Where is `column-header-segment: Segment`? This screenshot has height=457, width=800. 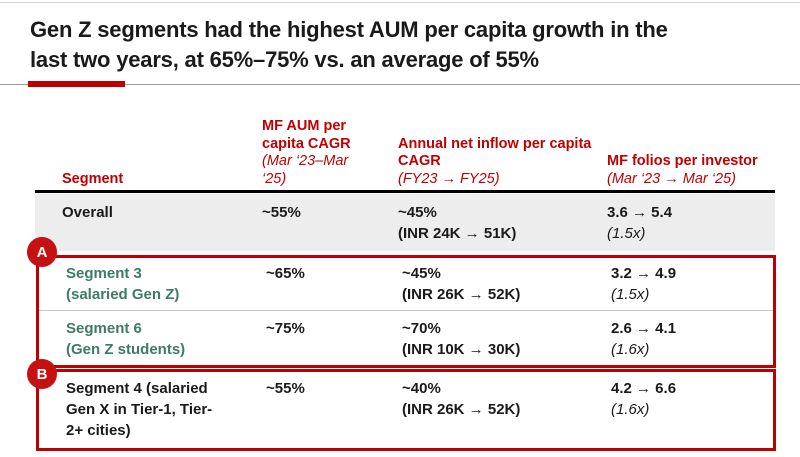
column-header-segment: Segment is located at coordinates (142, 180).